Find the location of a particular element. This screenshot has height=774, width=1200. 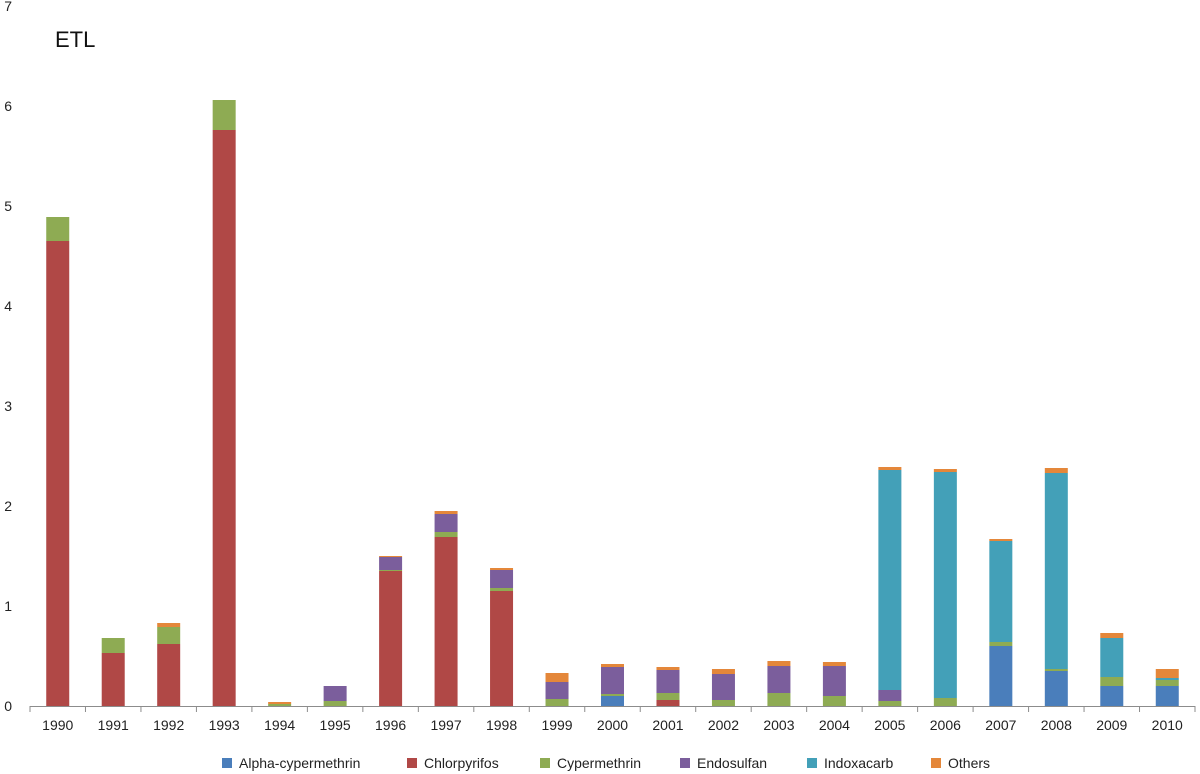

legend-label: Indoxacarb is located at coordinates (858, 763).